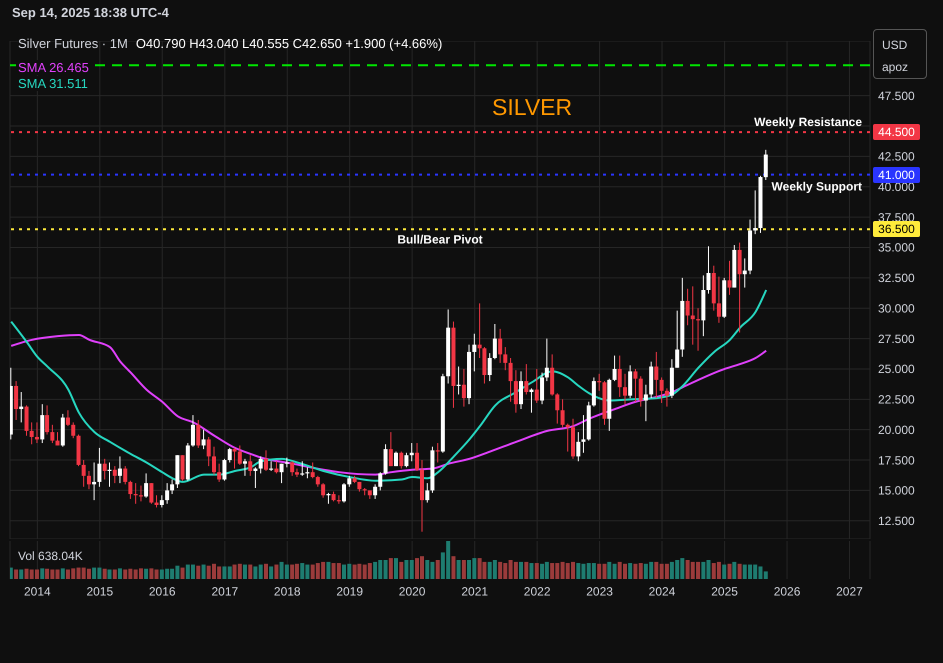  Describe the element at coordinates (287, 591) in the screenshot. I see `x-tick-label: 2018` at that location.